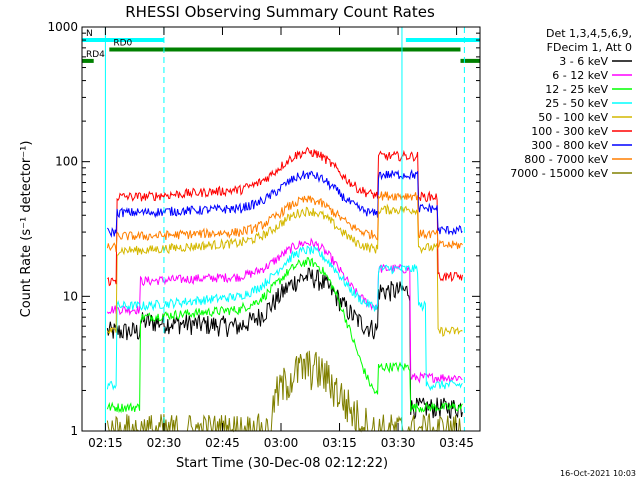 The height and width of the screenshot is (484, 640). What do you see at coordinates (580, 75) in the screenshot?
I see `legend-label-2: 6 - 12 keV` at bounding box center [580, 75].